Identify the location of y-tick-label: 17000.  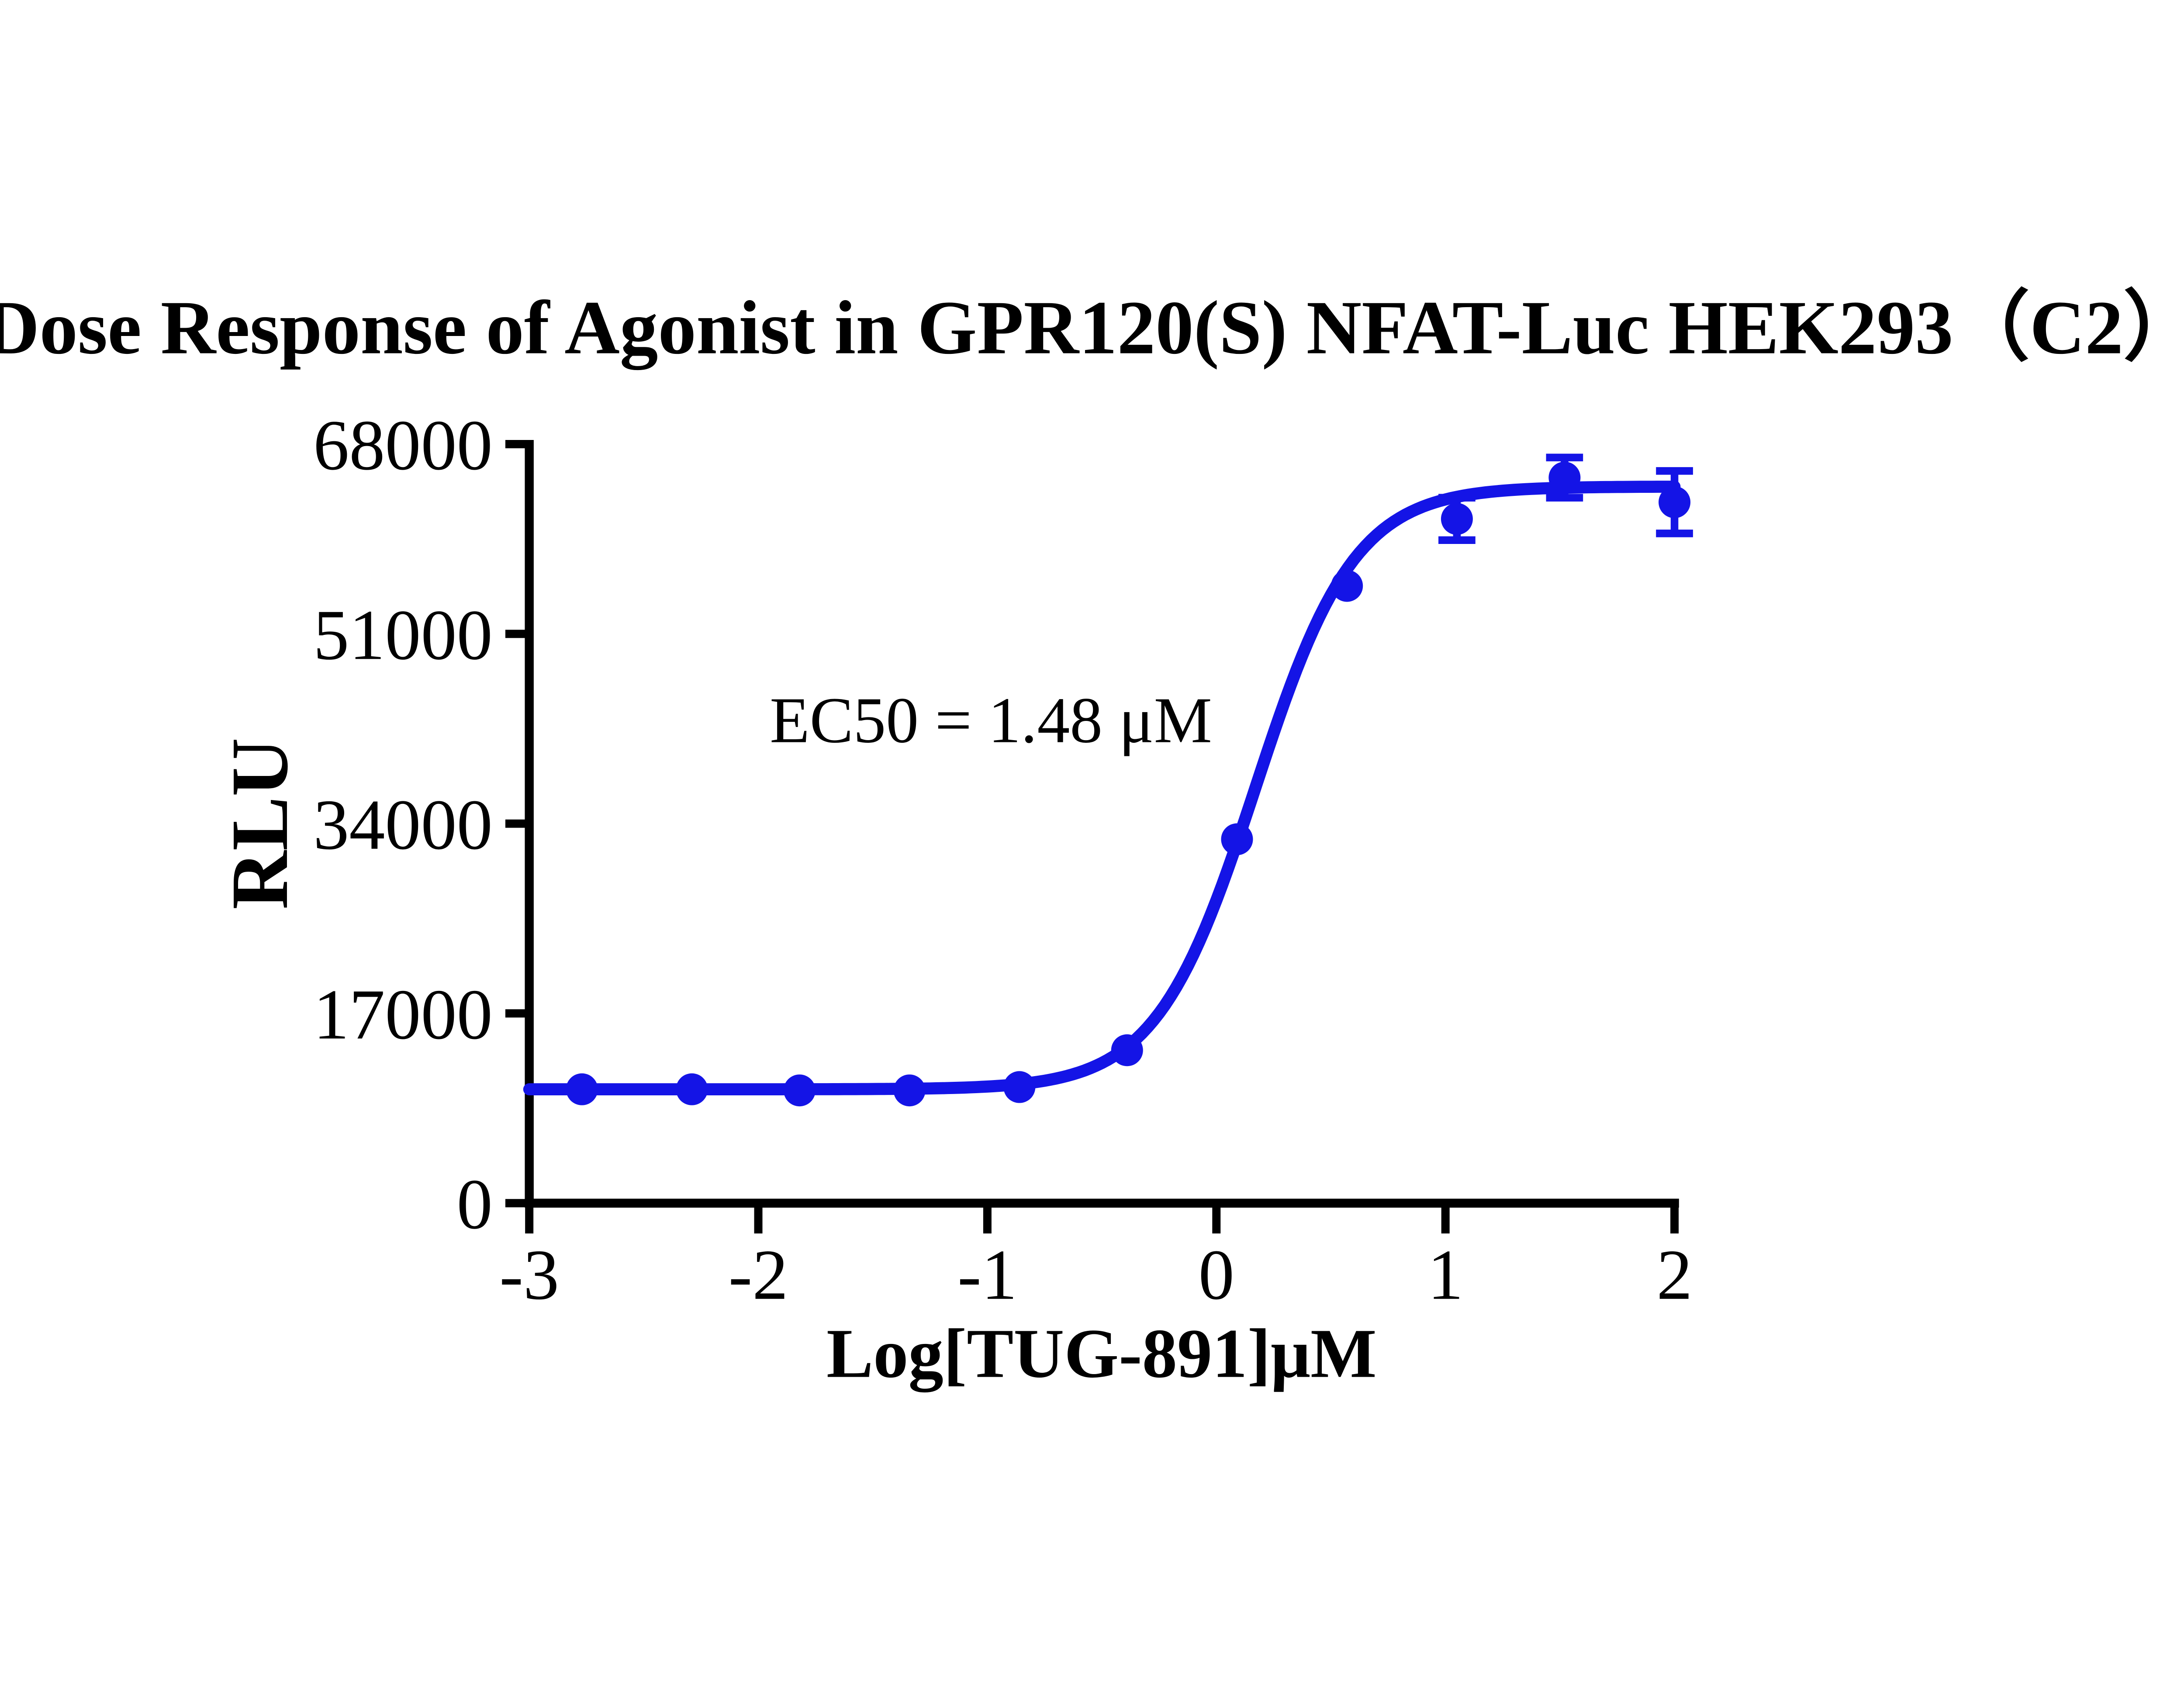
(403, 1015).